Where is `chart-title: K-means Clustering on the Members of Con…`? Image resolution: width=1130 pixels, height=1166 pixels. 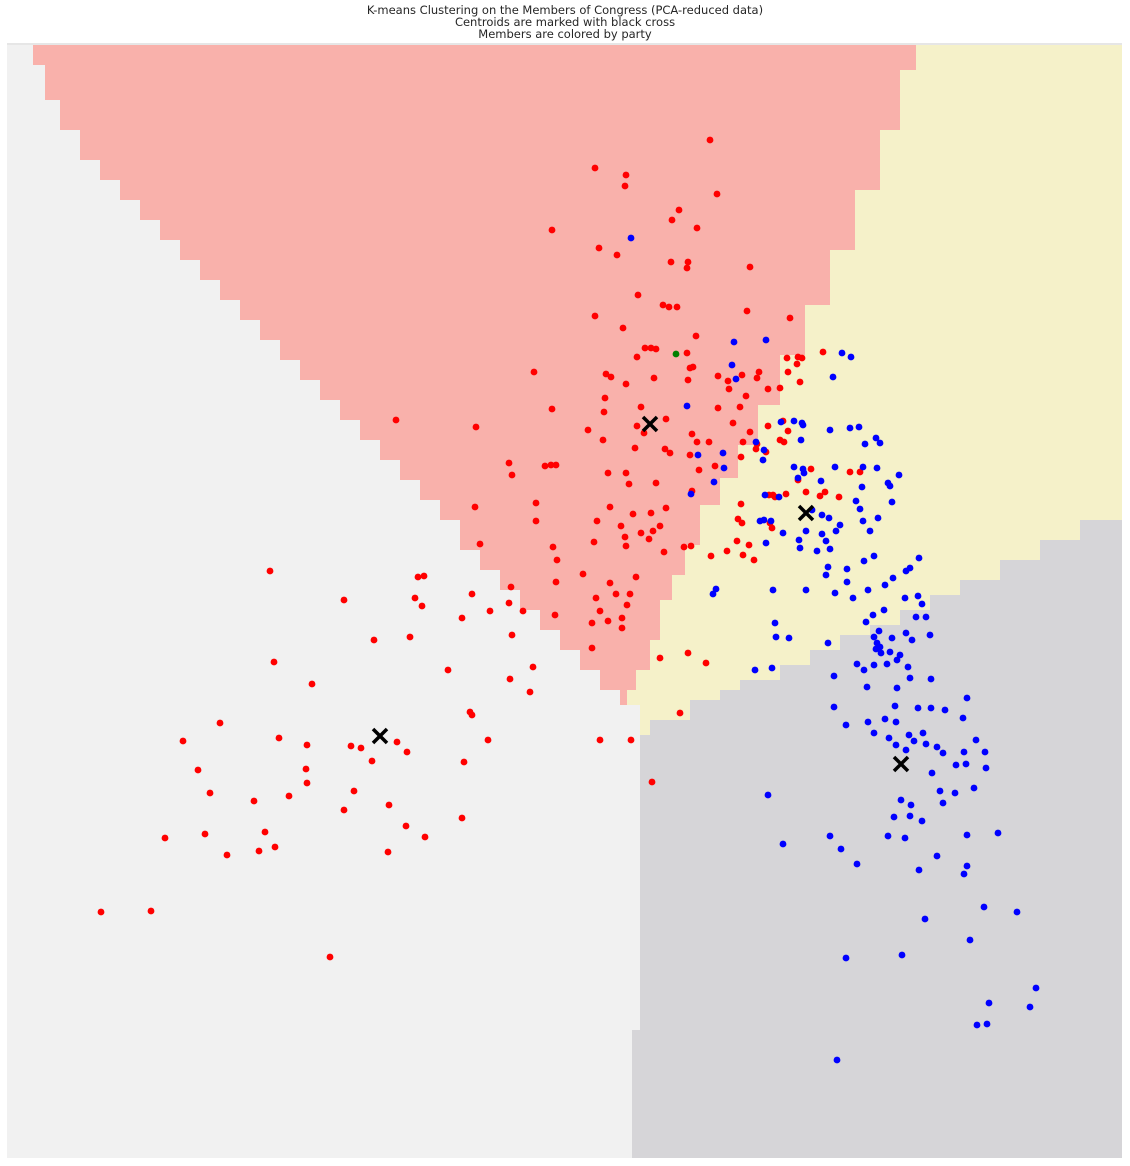 chart-title: K-means Clustering on the Members of Con… is located at coordinates (565, 22).